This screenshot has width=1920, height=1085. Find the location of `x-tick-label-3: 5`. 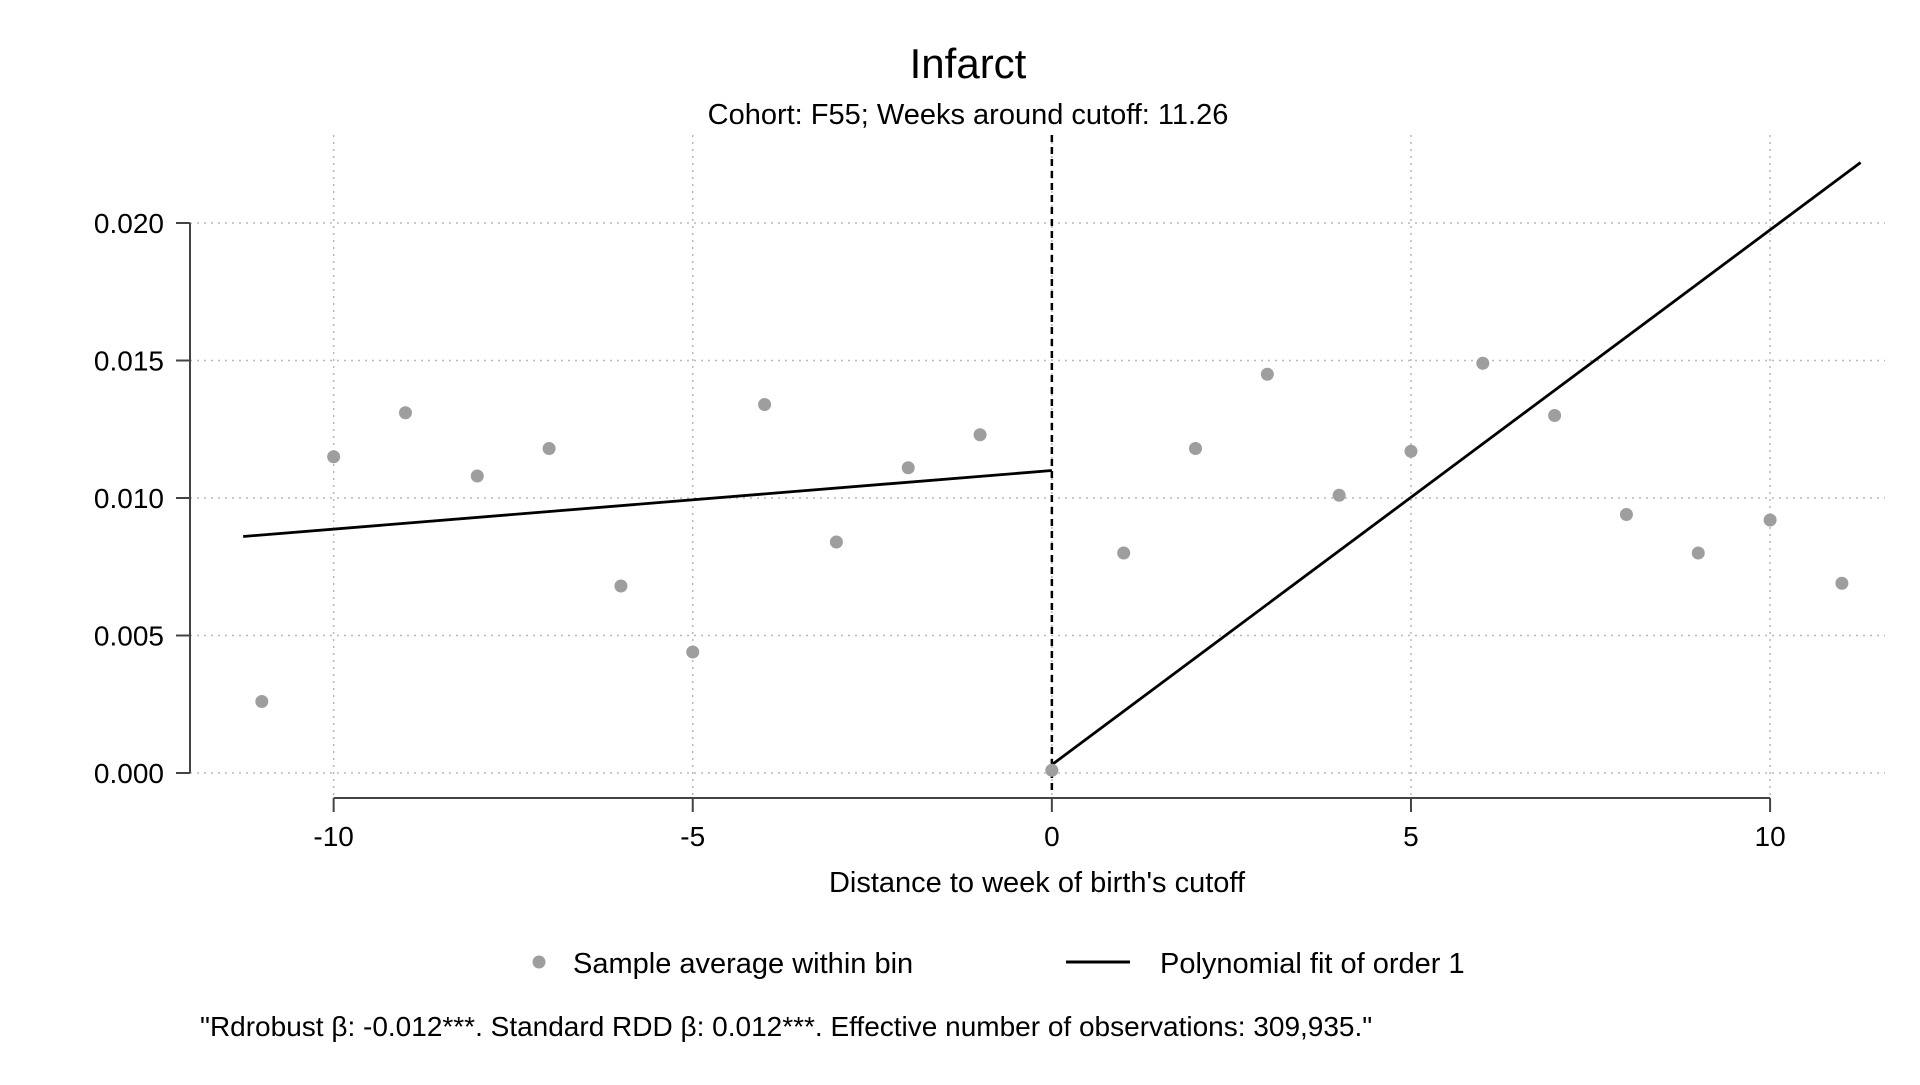

x-tick-label-3: 5 is located at coordinates (1411, 836).